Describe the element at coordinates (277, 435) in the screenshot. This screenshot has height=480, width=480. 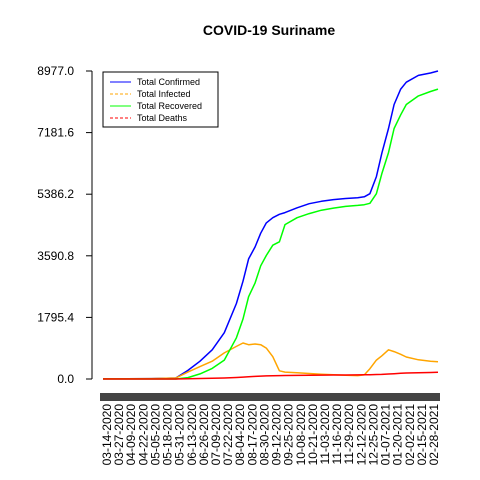
I see `x-tick-label: 09-12-2020` at that location.